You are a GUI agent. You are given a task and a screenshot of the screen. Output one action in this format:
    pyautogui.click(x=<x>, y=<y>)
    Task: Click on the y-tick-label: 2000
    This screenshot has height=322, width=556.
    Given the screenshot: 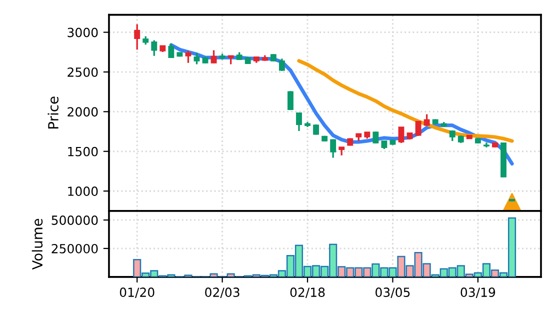 What is the action you would take?
    pyautogui.click(x=83, y=112)
    